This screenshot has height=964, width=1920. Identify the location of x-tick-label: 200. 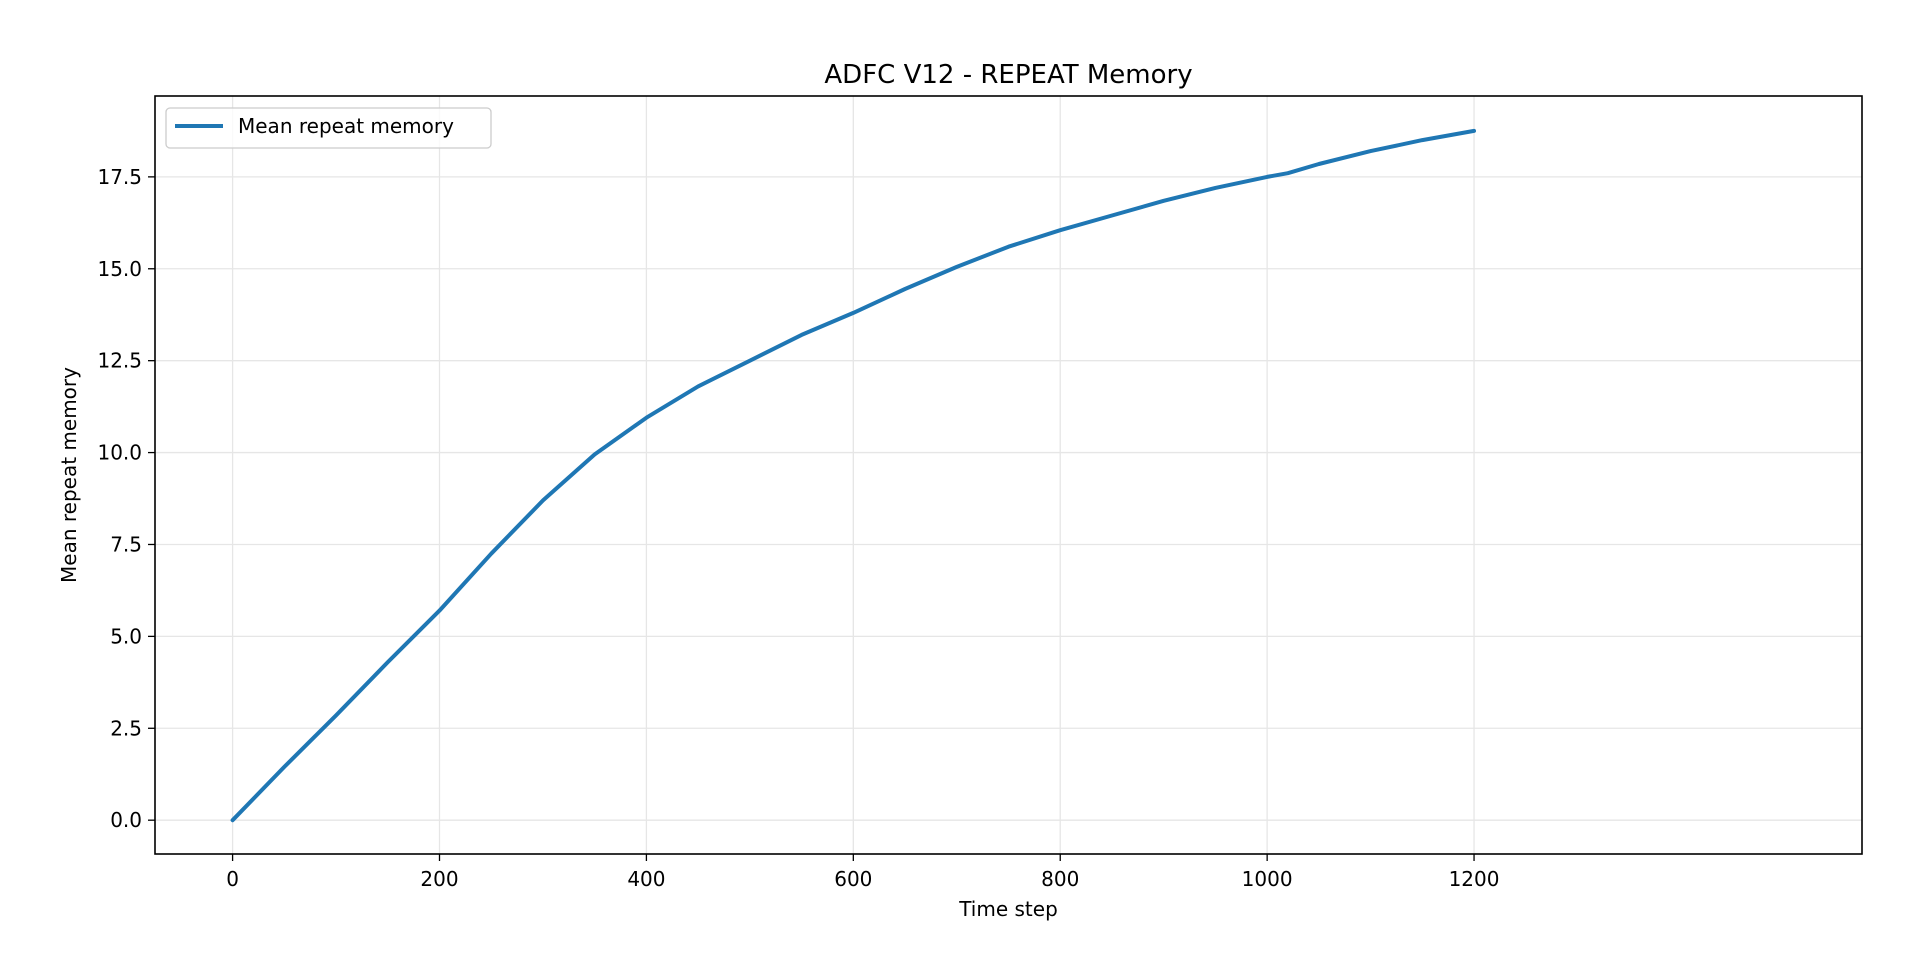
(439, 879).